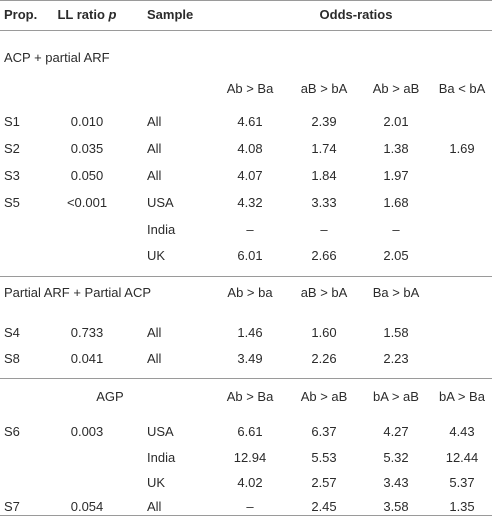 The height and width of the screenshot is (516, 492). Describe the element at coordinates (462, 88) in the screenshot. I see `subheader: Ba < bA` at that location.